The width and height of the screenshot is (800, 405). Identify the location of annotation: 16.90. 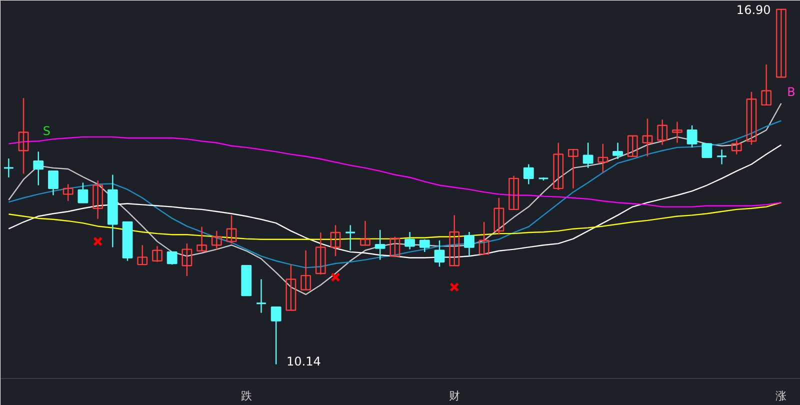
(753, 9).